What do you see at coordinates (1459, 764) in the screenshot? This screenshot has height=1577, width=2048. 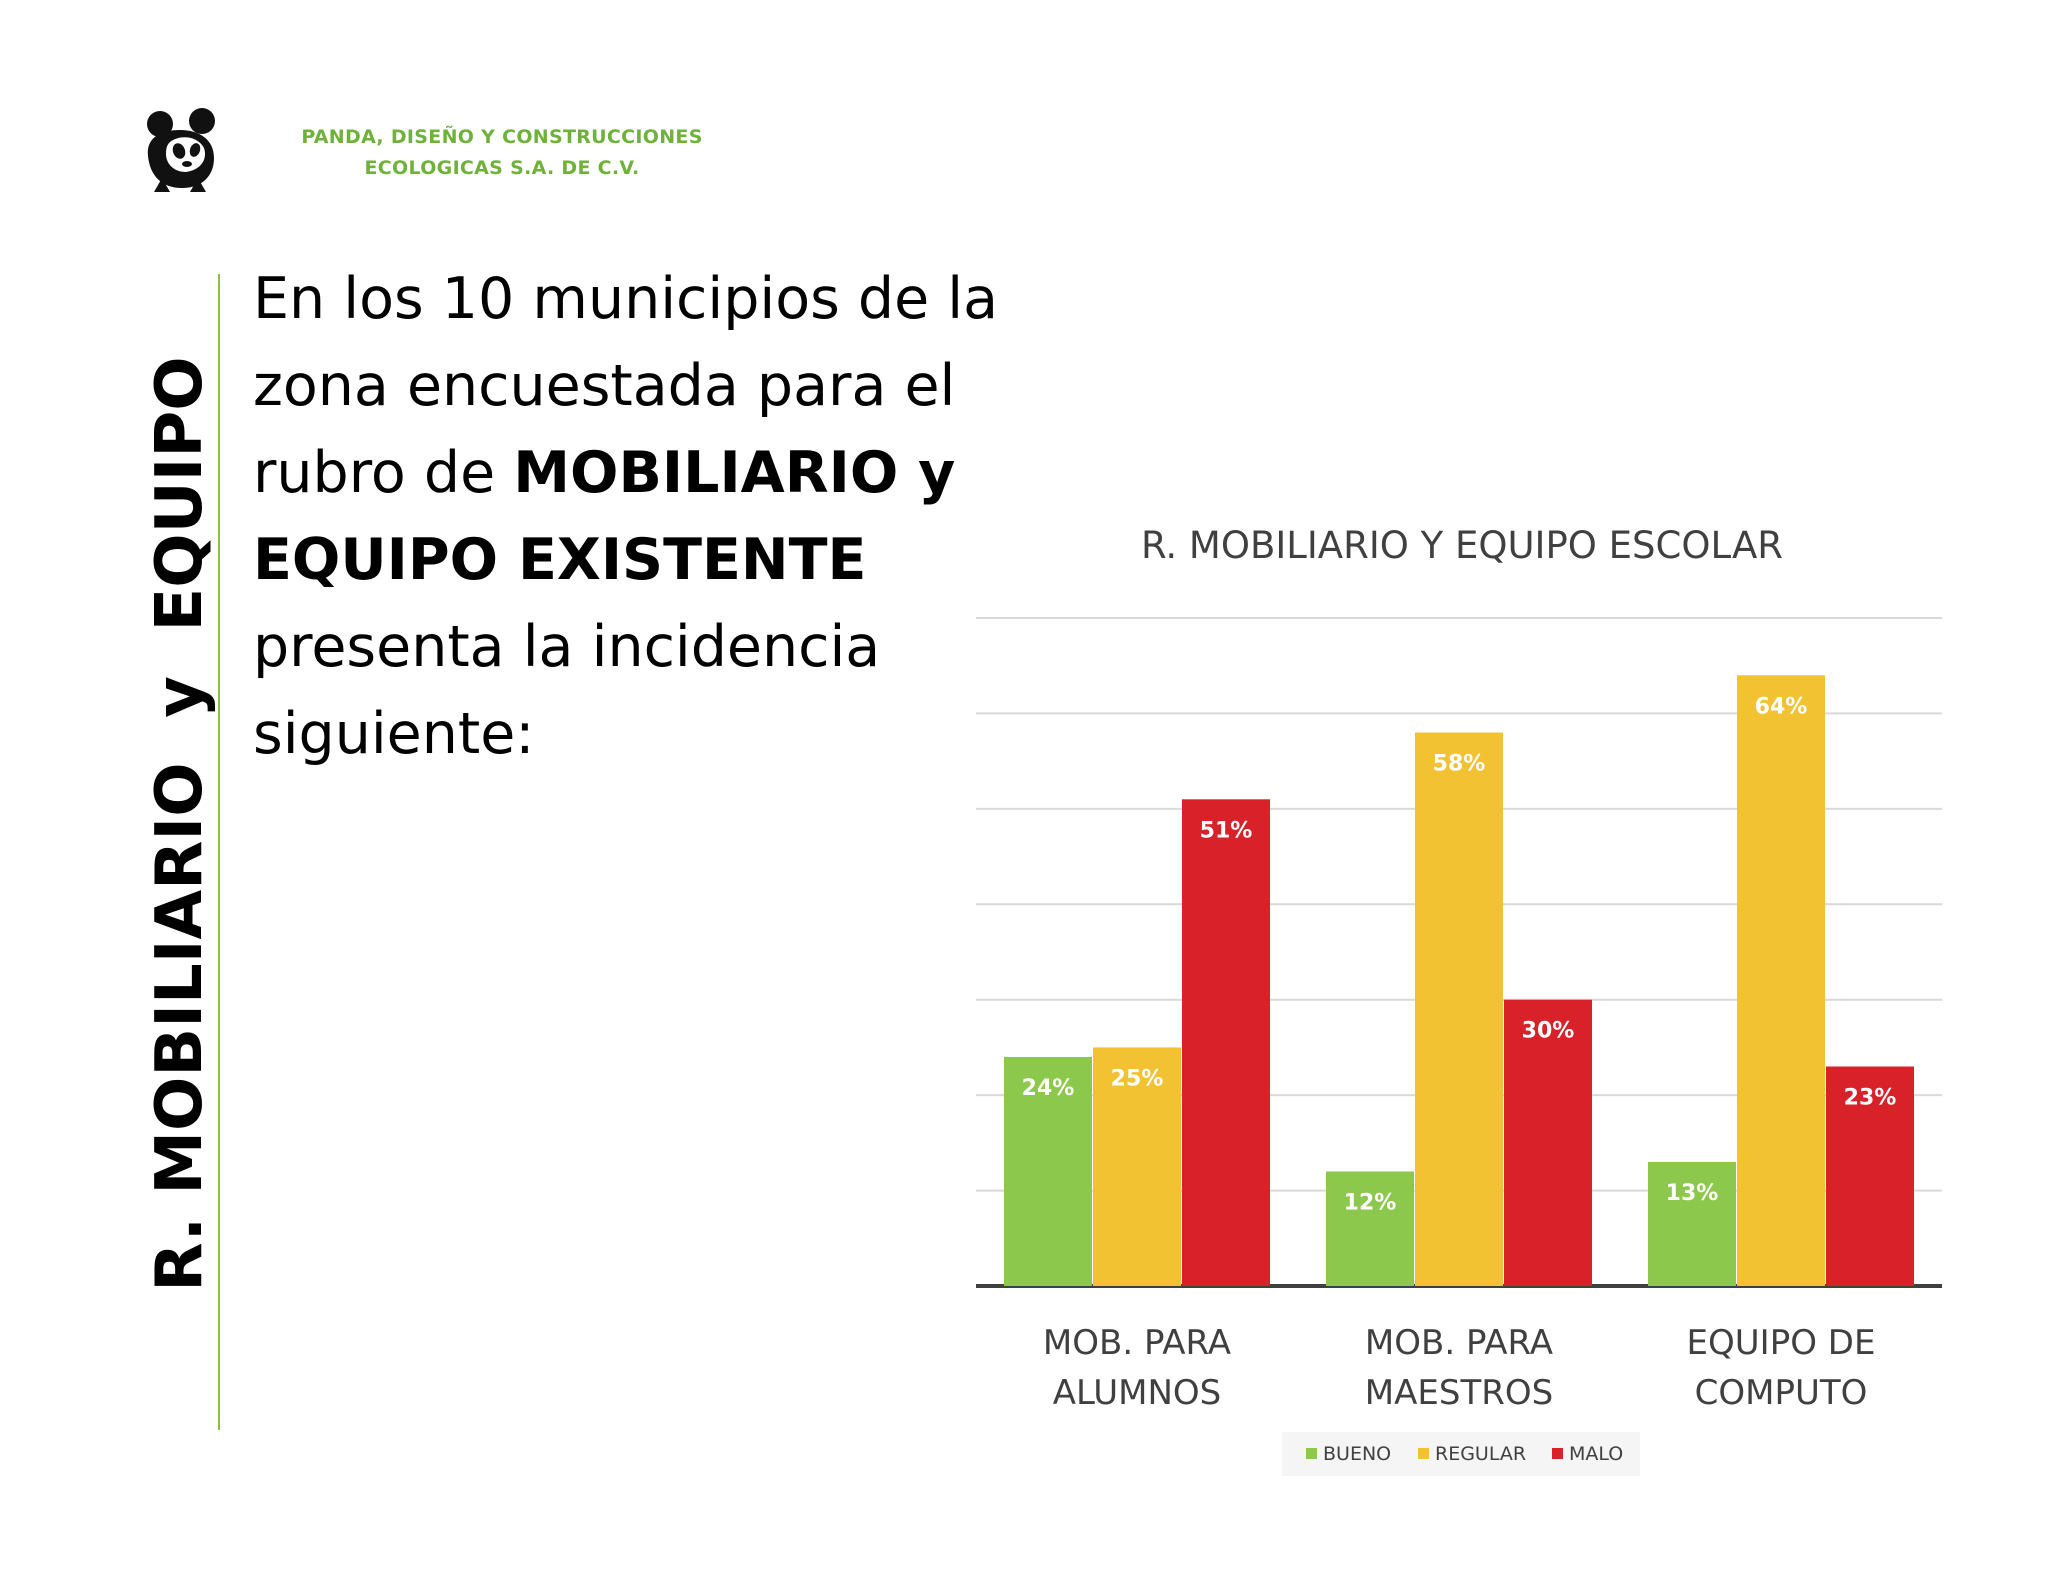 I see `data-label: 58%` at bounding box center [1459, 764].